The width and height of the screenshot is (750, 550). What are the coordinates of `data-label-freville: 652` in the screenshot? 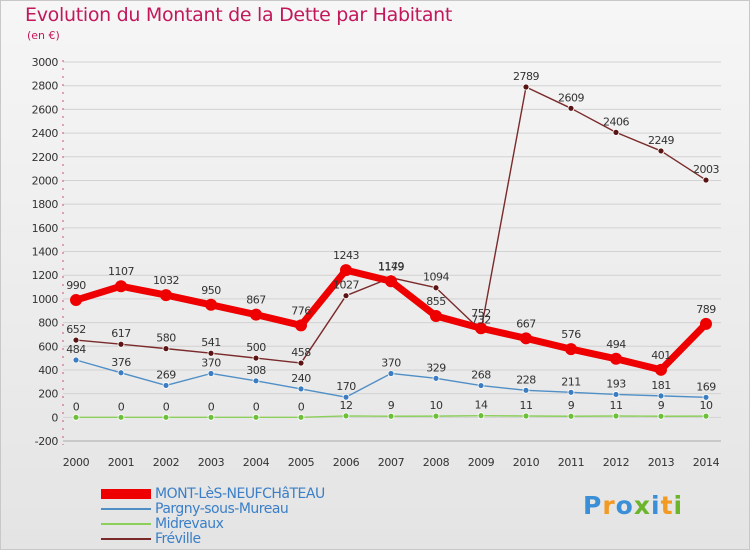 It's located at (76, 329).